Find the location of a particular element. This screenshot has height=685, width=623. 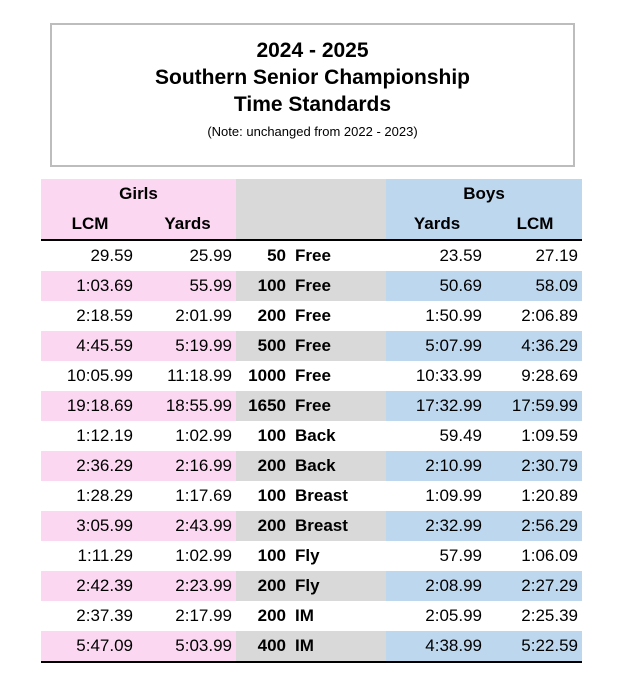

boys-lcm-cell: 9:28.69 is located at coordinates (535, 376).